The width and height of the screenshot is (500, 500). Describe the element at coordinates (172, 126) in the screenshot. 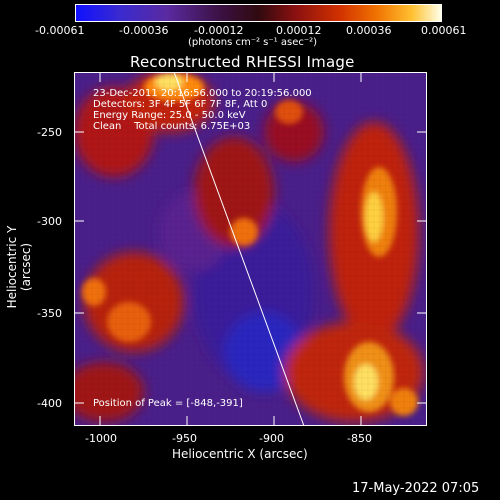

I see `info-clean-counts: Clean Total counts: 6.75E+03` at that location.